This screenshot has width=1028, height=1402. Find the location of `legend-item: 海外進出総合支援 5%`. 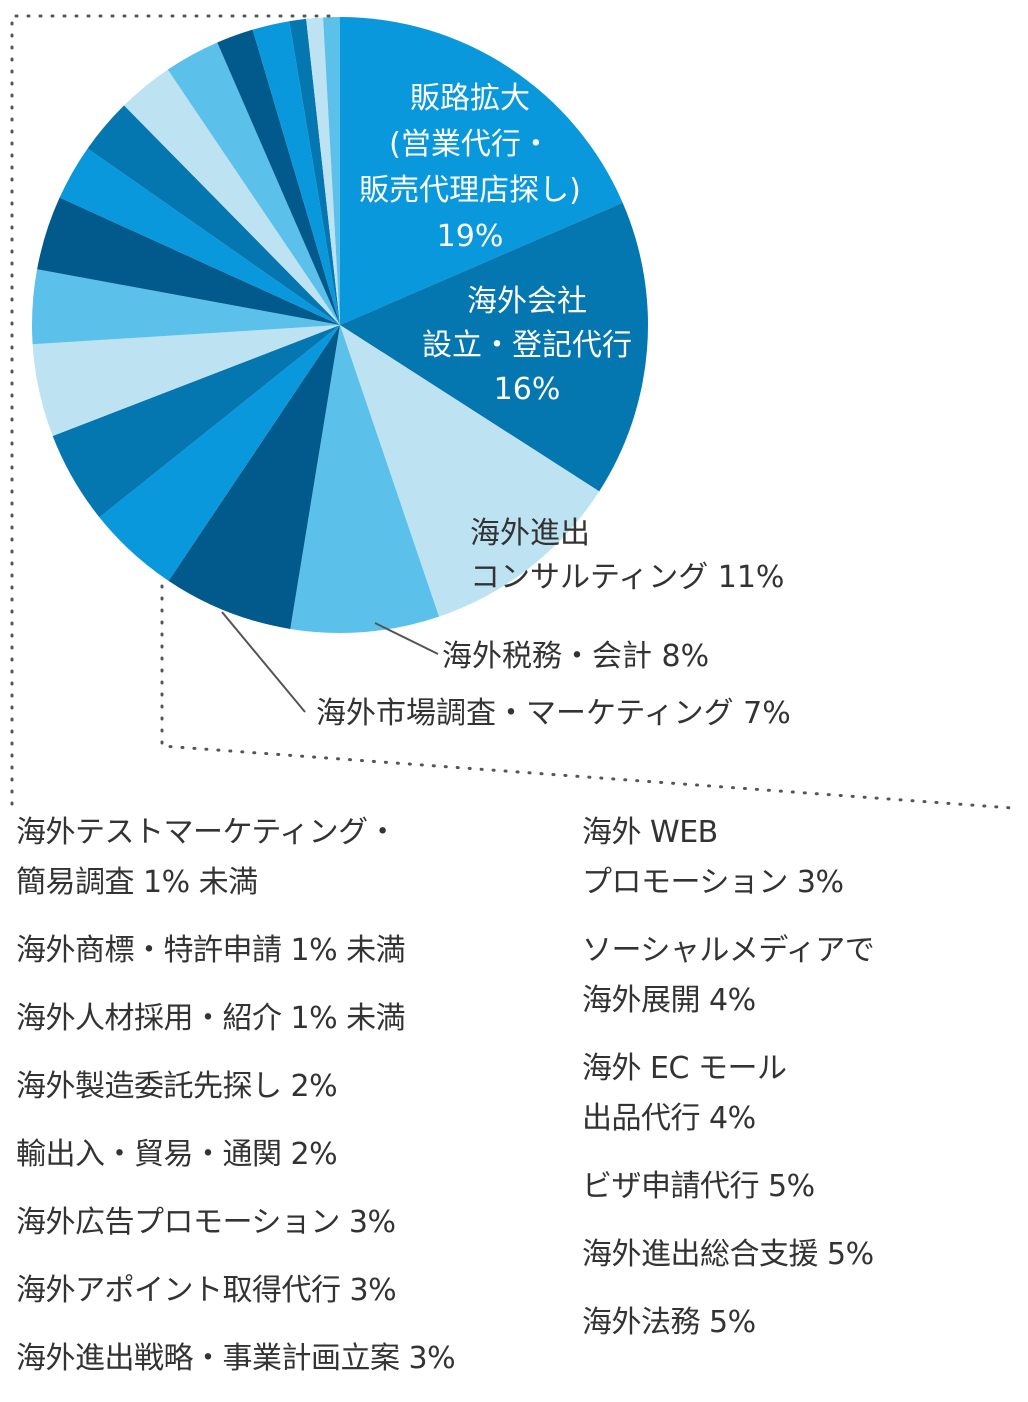

legend-item: 海外進出総合支援 5% is located at coordinates (728, 1254).